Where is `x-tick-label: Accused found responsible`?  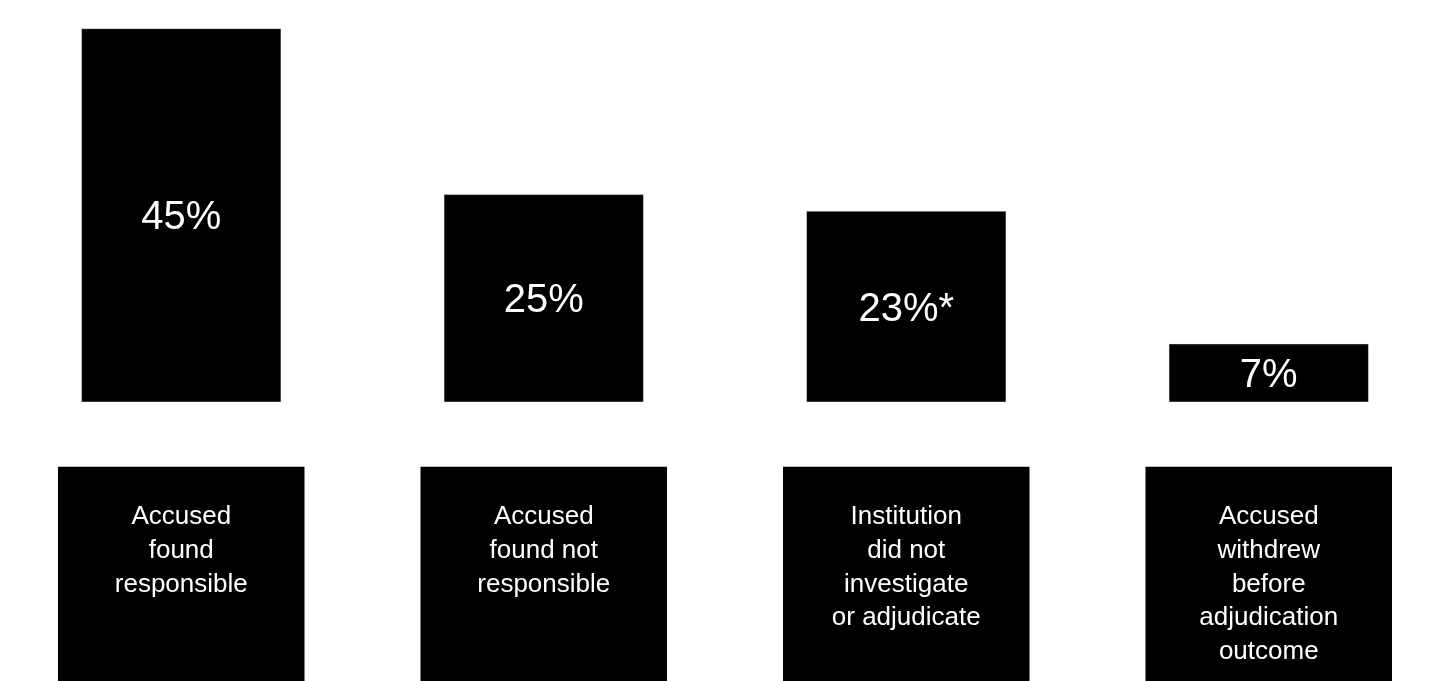 x-tick-label: Accused found responsible is located at coordinates (181, 549).